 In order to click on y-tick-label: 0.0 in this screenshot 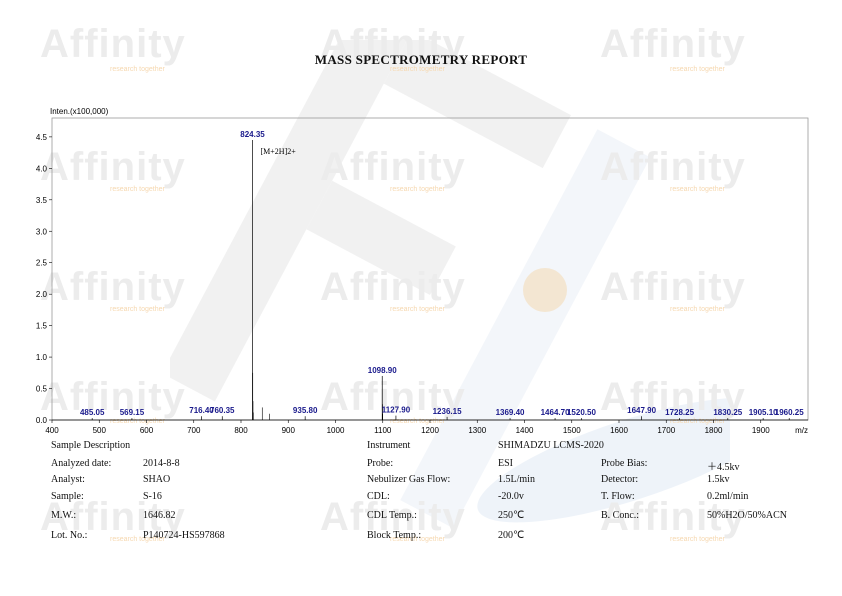, I will do `click(42, 420)`.